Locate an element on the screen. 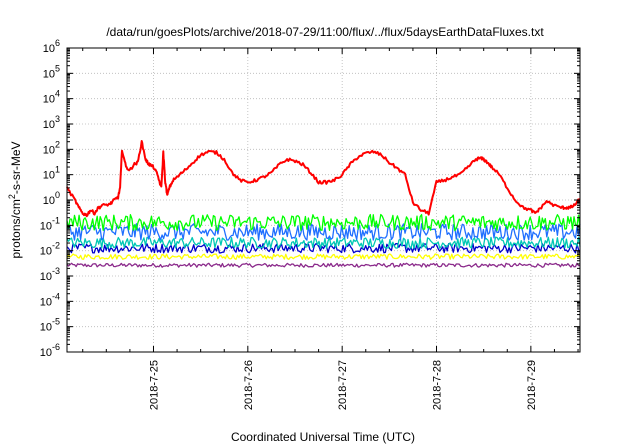 The height and width of the screenshot is (448, 640). y-tick-label-exponent: -1 is located at coordinates (56, 220).